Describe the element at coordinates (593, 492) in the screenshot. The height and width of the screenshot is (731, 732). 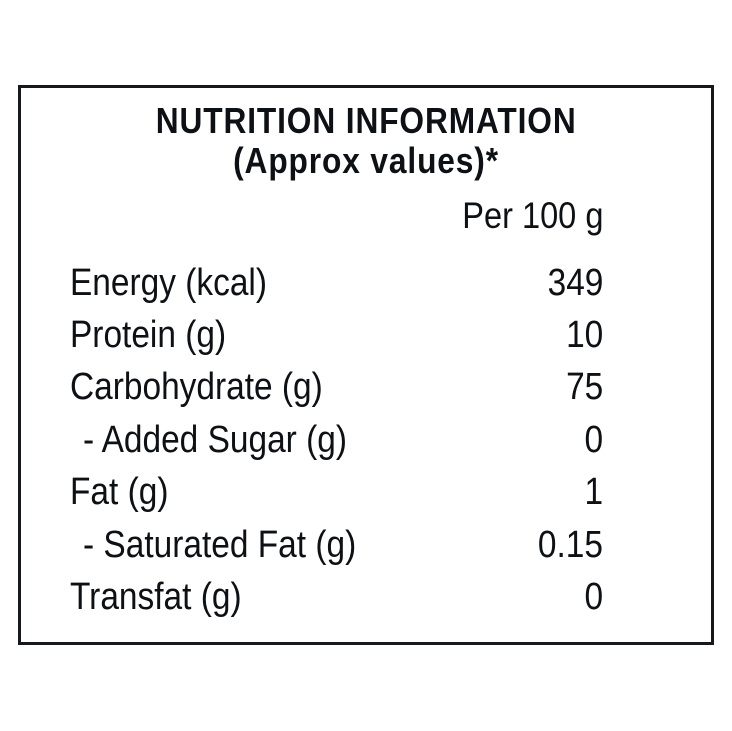
I see `row-value: 1` at that location.